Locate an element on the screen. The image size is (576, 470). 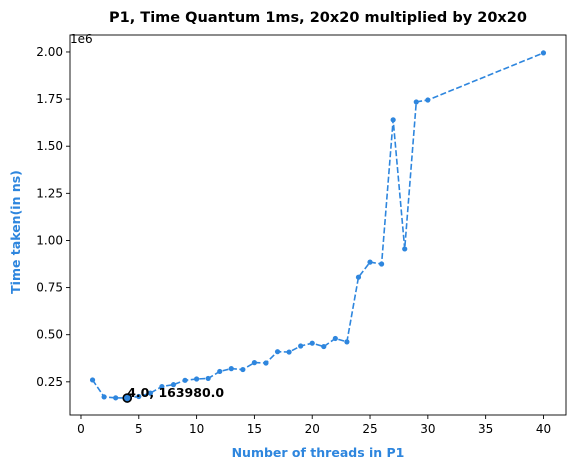
x-tick-label: 20 is located at coordinates (312, 429).